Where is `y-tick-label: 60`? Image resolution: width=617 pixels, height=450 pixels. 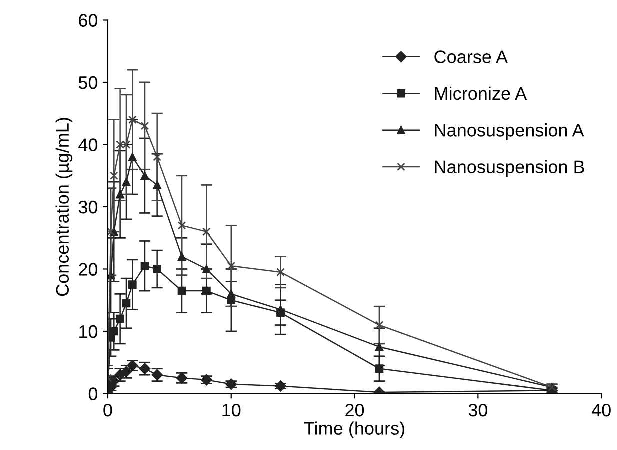
y-tick-label: 60 is located at coordinates (88, 20).